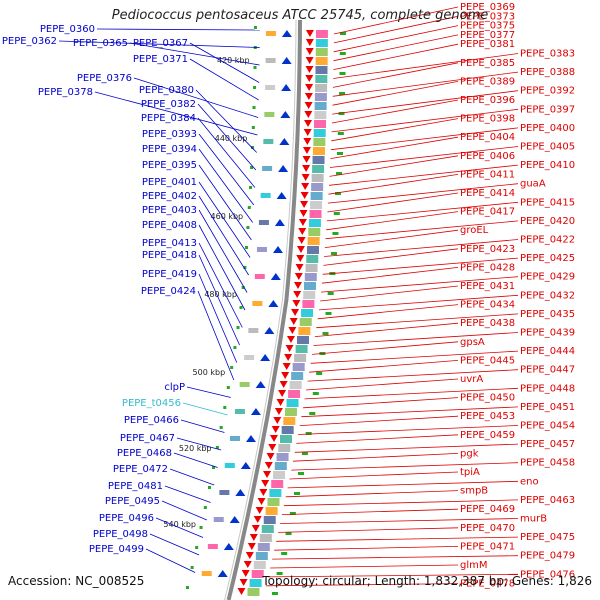  Describe the element at coordinates (333, 253) in the screenshot. I see `scale-tick-dash` at that location.